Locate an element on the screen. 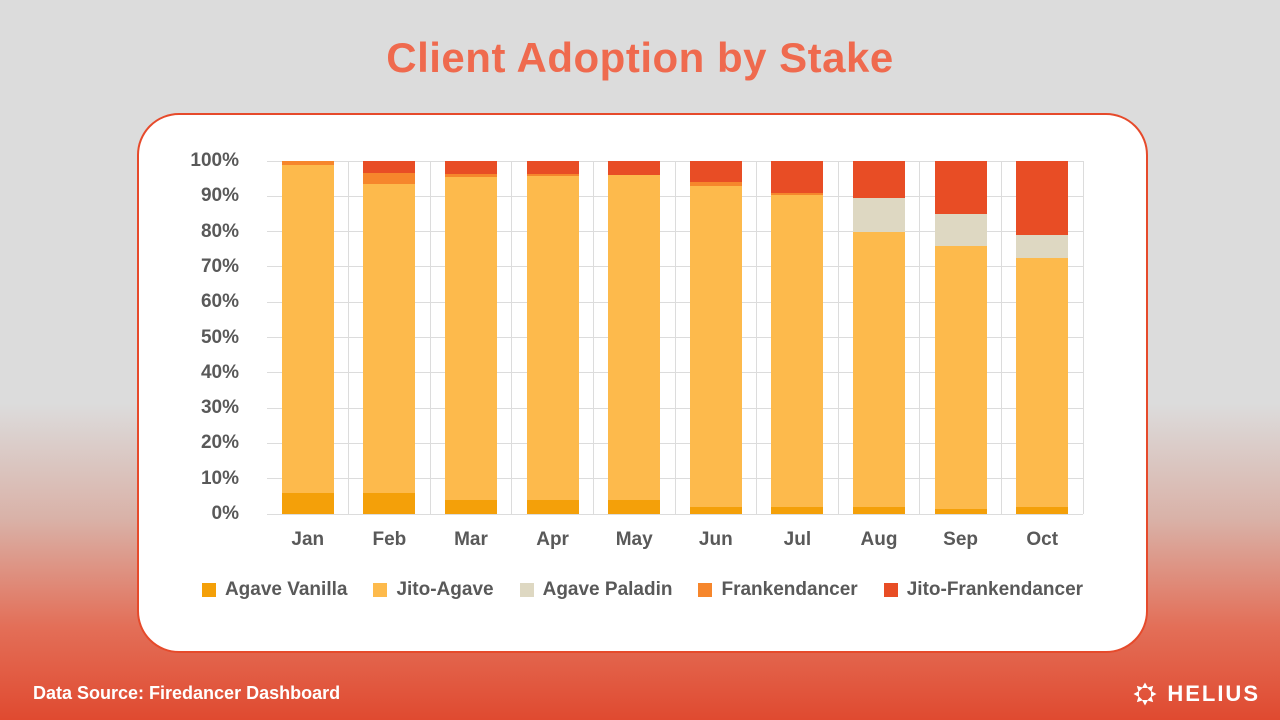 This screenshot has height=720, width=1280. legend-item: Agave Vanilla is located at coordinates (274, 590).